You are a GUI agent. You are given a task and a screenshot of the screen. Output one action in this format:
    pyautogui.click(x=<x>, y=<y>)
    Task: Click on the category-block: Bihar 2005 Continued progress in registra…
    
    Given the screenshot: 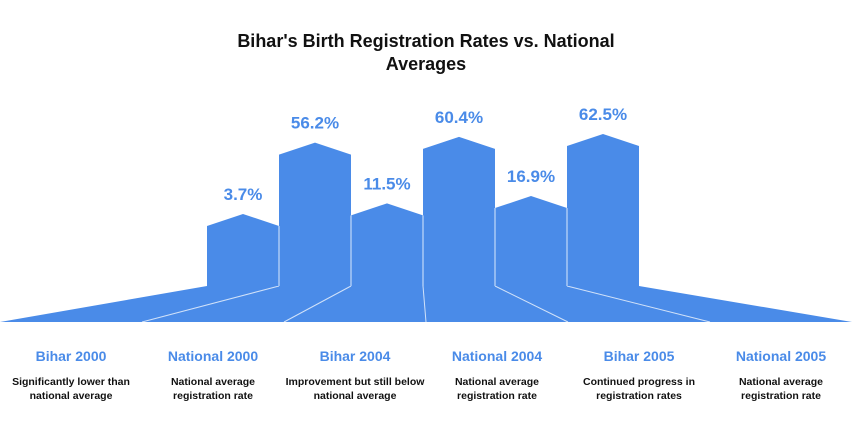 What is the action you would take?
    pyautogui.click(x=639, y=375)
    